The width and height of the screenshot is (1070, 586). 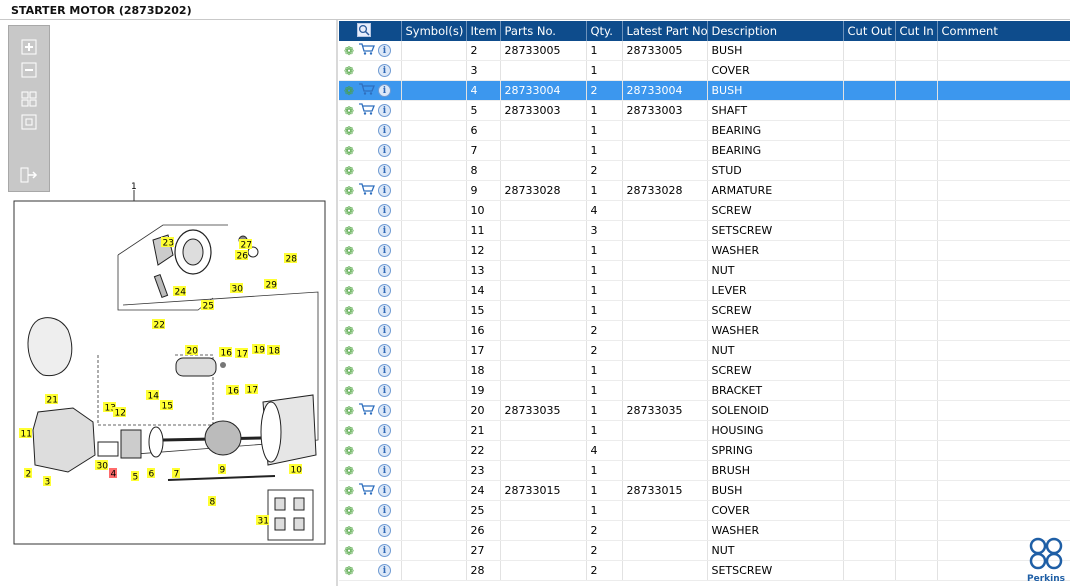 What do you see at coordinates (704, 430) in the screenshot?
I see `table-row: ❁ i 21 1 HOUSING` at bounding box center [704, 430].